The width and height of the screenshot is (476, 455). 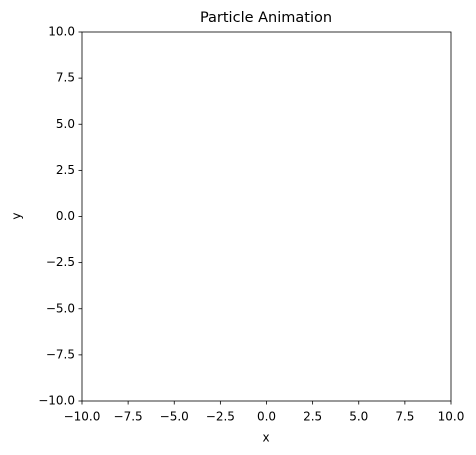 What do you see at coordinates (65, 78) in the screenshot?
I see `y-tick-label: 7.5` at bounding box center [65, 78].